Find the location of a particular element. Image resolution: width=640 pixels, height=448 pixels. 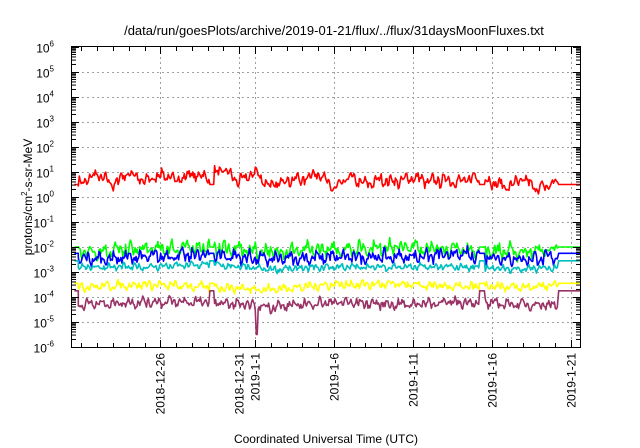

x-tick-label: 2019-1-6 is located at coordinates (335, 377).